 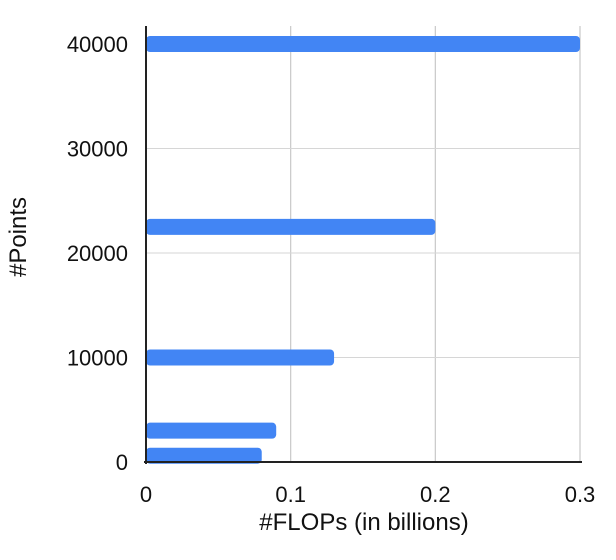 What do you see at coordinates (97, 149) in the screenshot?
I see `y-tick-label: 30000` at bounding box center [97, 149].